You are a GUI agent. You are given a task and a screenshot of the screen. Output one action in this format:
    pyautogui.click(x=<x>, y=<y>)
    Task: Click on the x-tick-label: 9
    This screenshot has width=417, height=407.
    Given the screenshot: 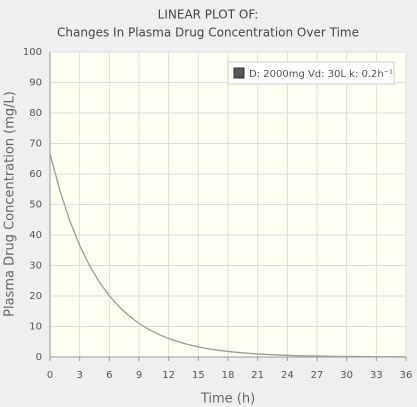 What is the action you would take?
    pyautogui.click(x=139, y=375)
    